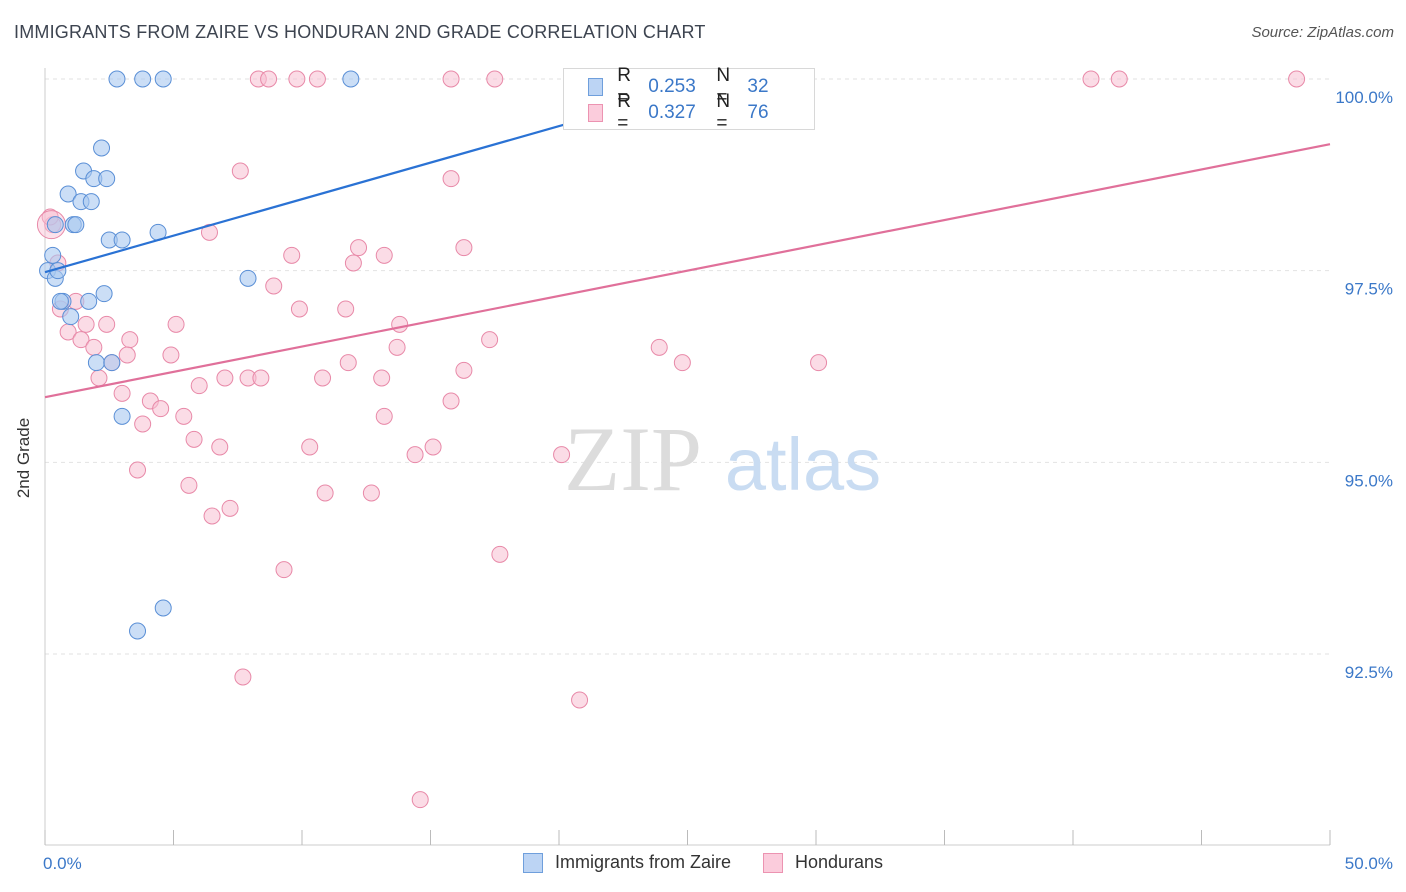 This screenshot has height=892, width=1406. Describe the element at coordinates (722, 459) in the screenshot. I see `watermark: ZIP atlas` at that location.